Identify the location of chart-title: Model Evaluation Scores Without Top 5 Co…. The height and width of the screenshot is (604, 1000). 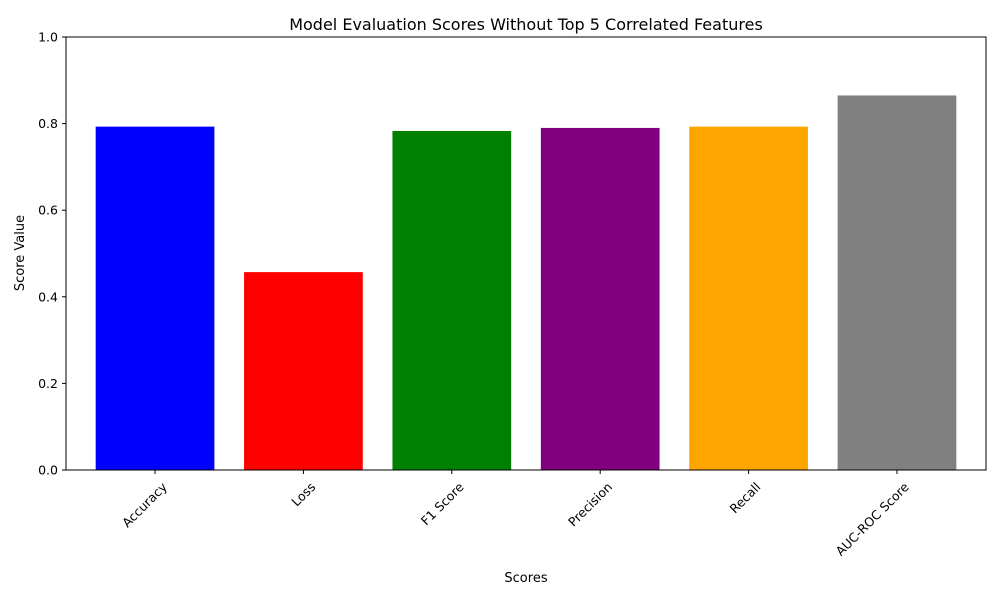
(526, 24).